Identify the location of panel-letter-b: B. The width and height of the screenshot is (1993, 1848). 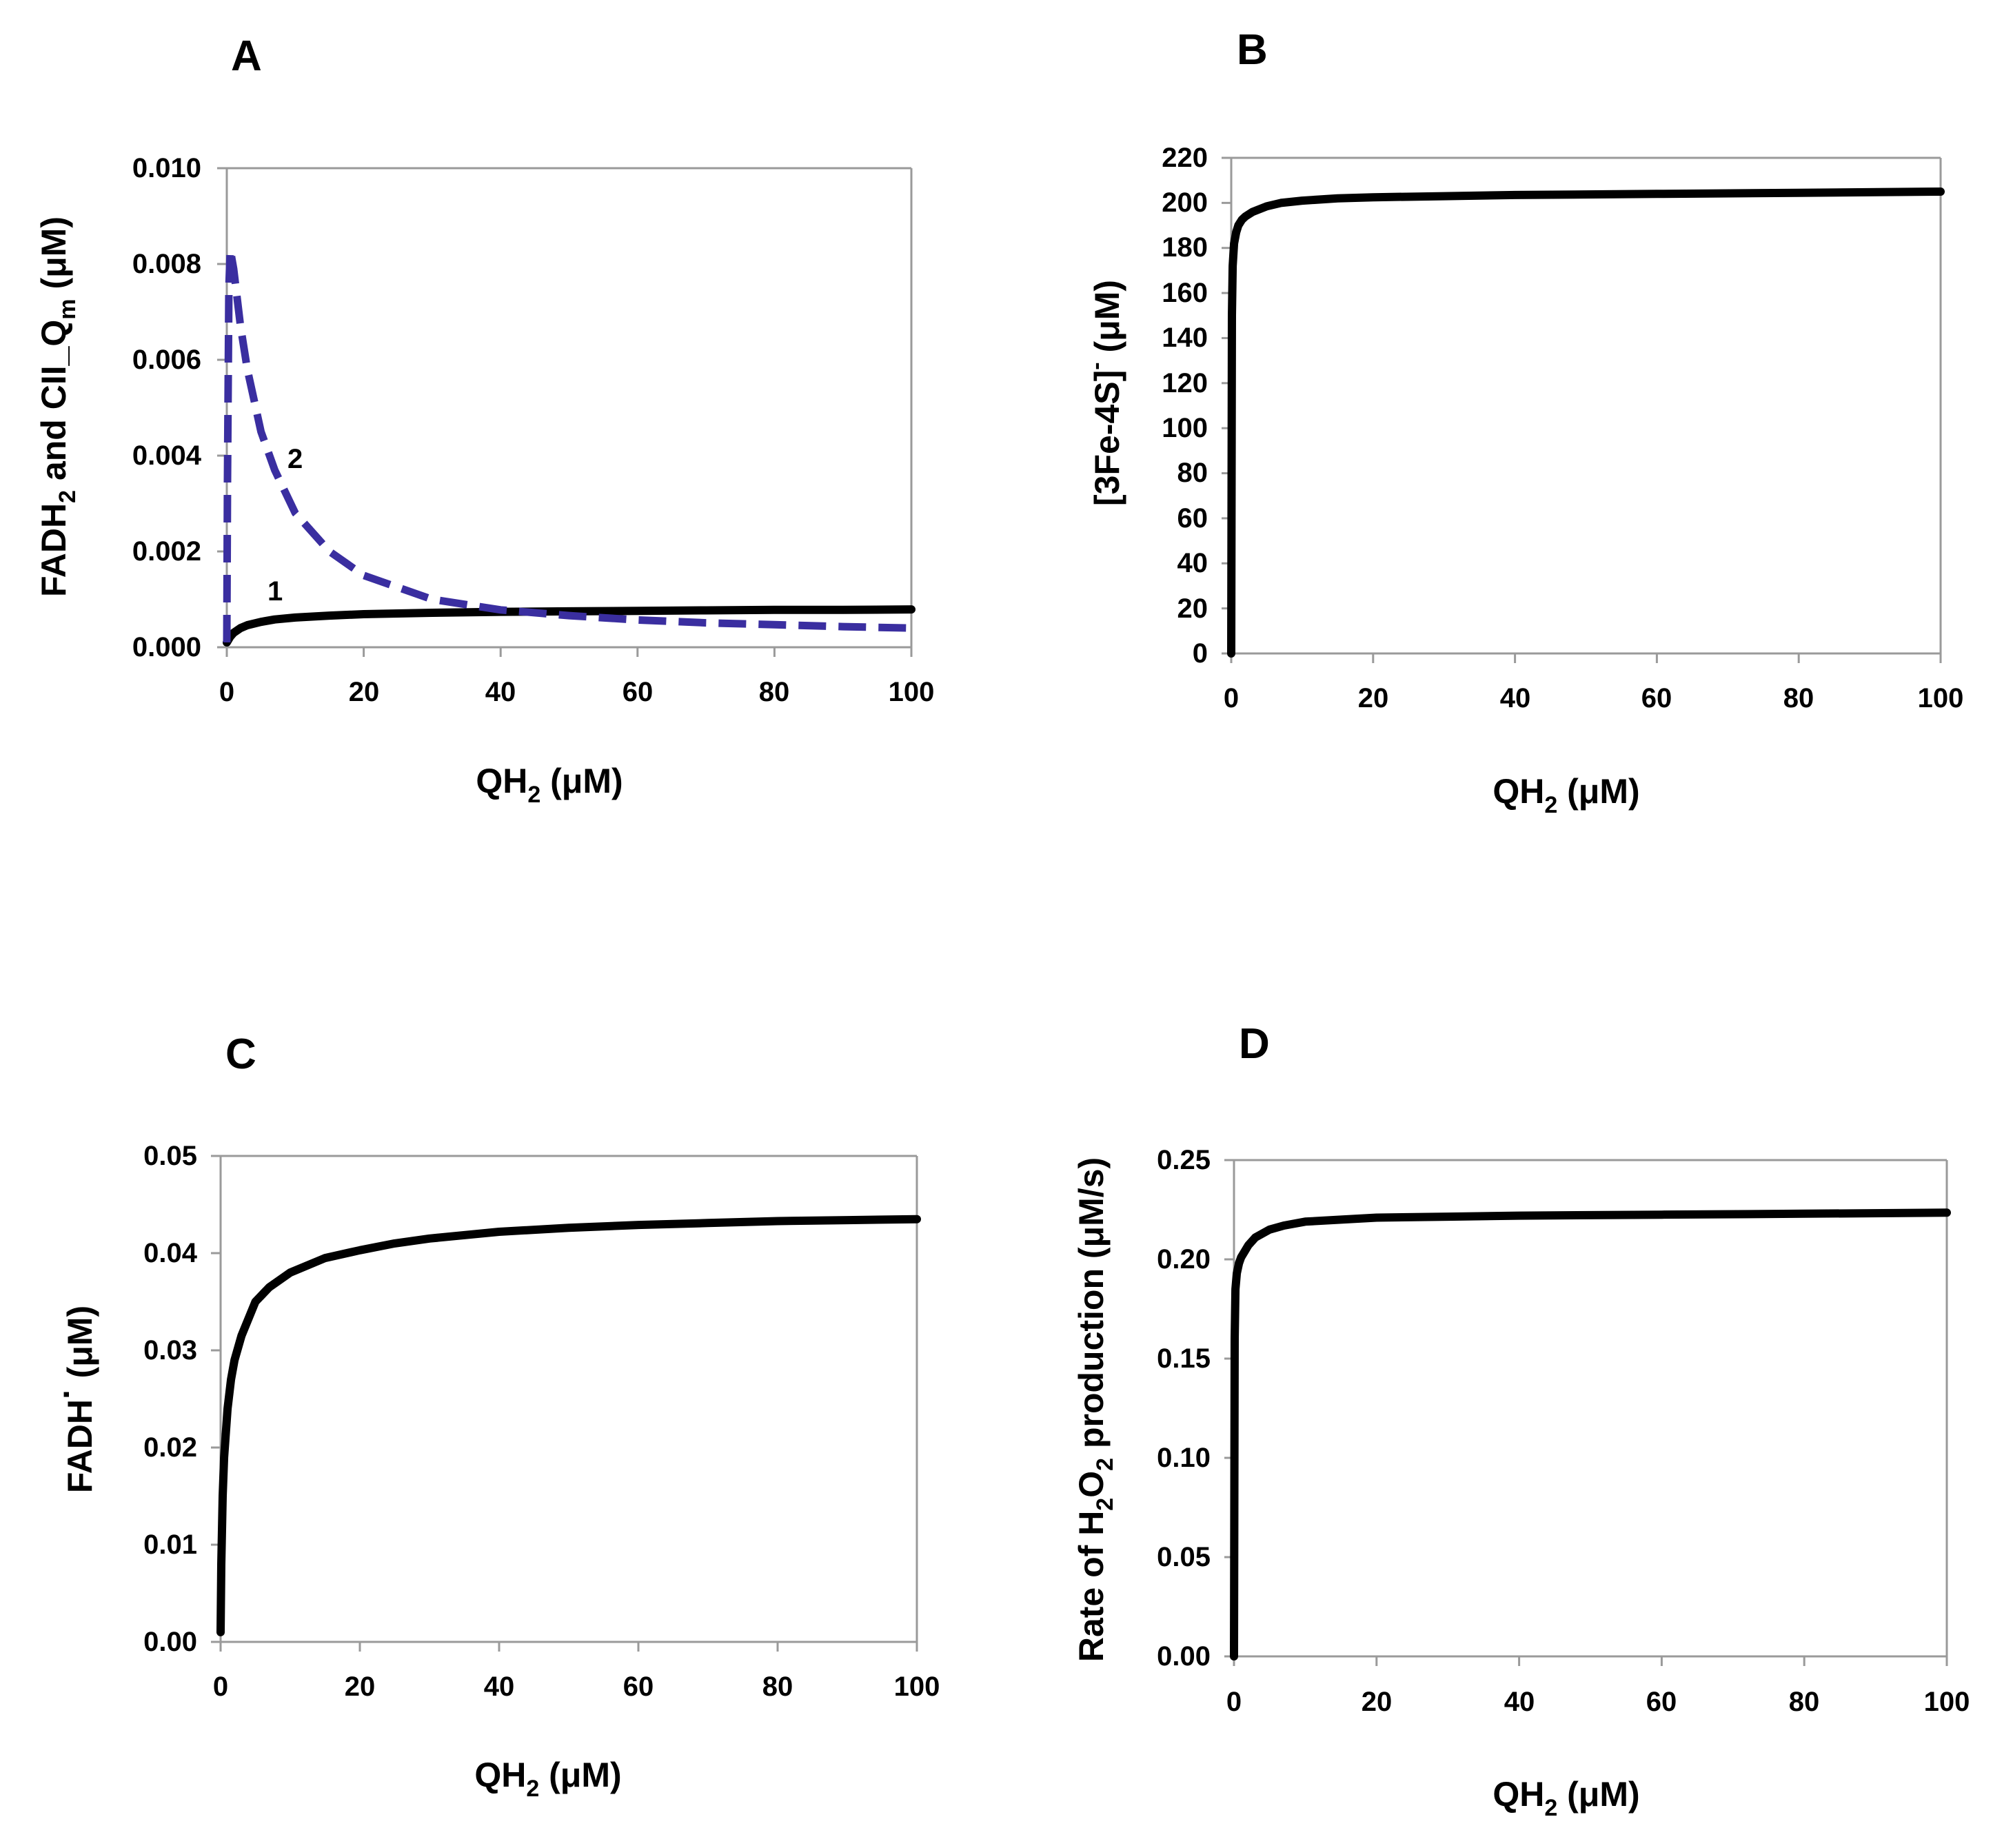
(1252, 50).